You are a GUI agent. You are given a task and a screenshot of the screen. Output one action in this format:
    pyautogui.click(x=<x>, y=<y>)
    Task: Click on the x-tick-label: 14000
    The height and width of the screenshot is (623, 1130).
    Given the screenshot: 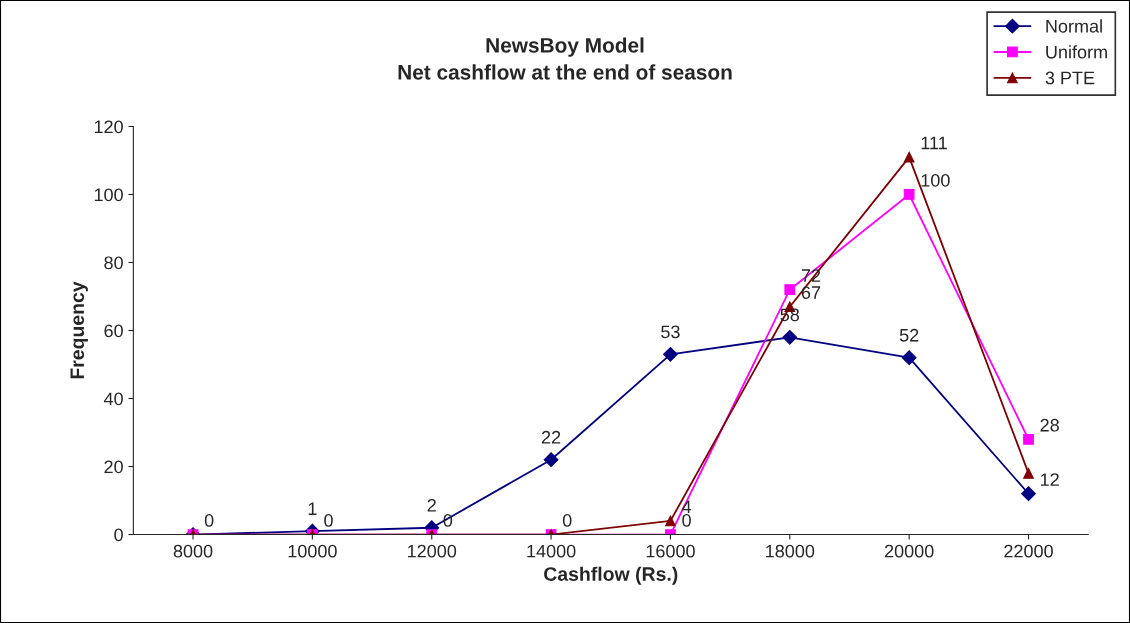 What is the action you would take?
    pyautogui.click(x=551, y=551)
    